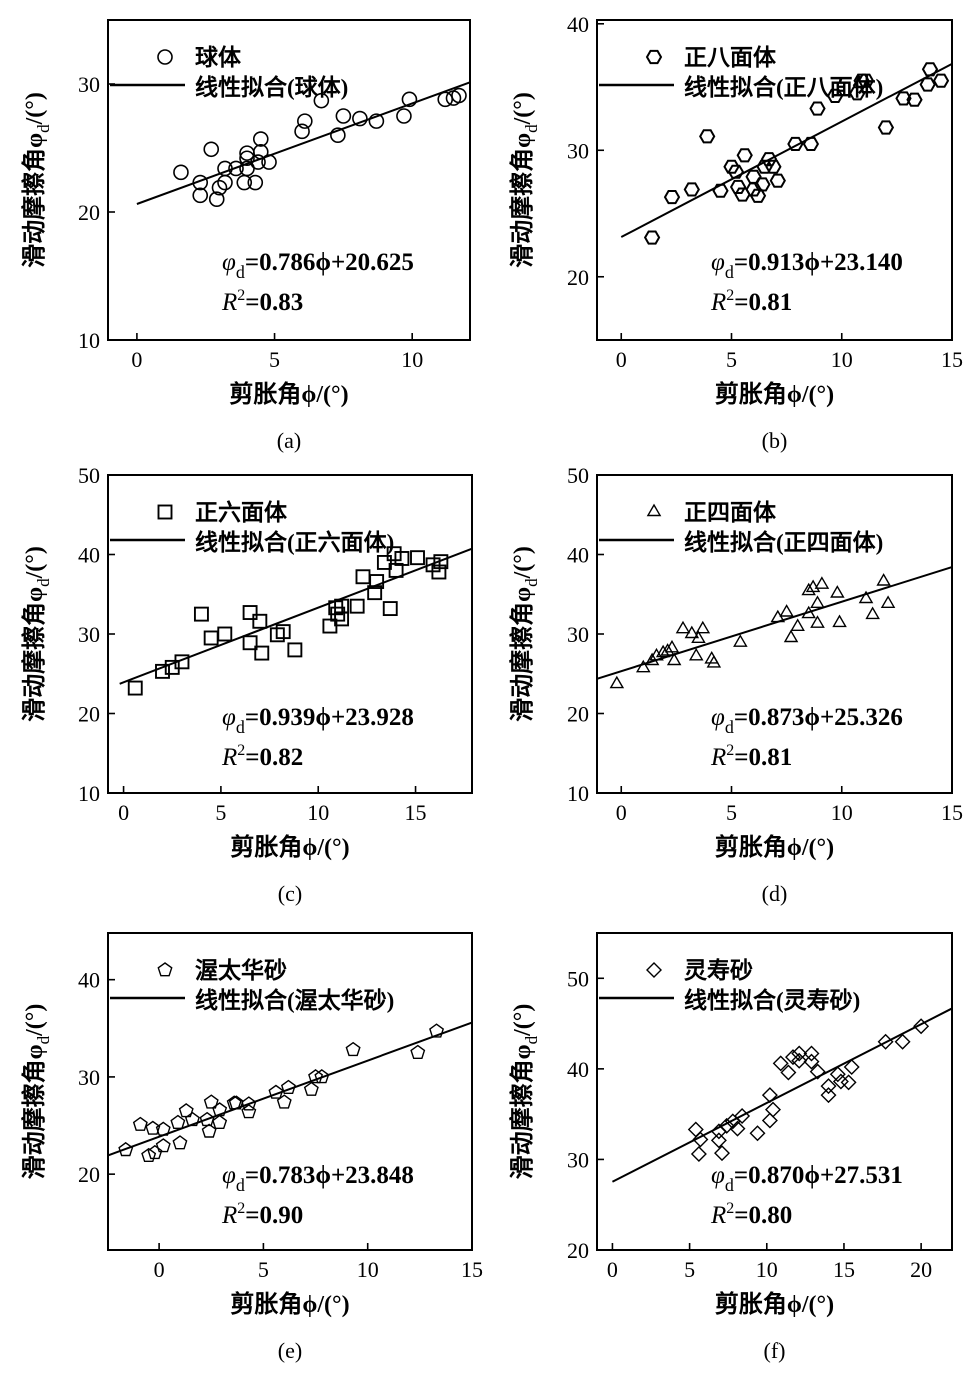 The image size is (980, 1381). Describe the element at coordinates (274, 757) in the screenshot. I see `r2-rhs: =0.82` at that location.